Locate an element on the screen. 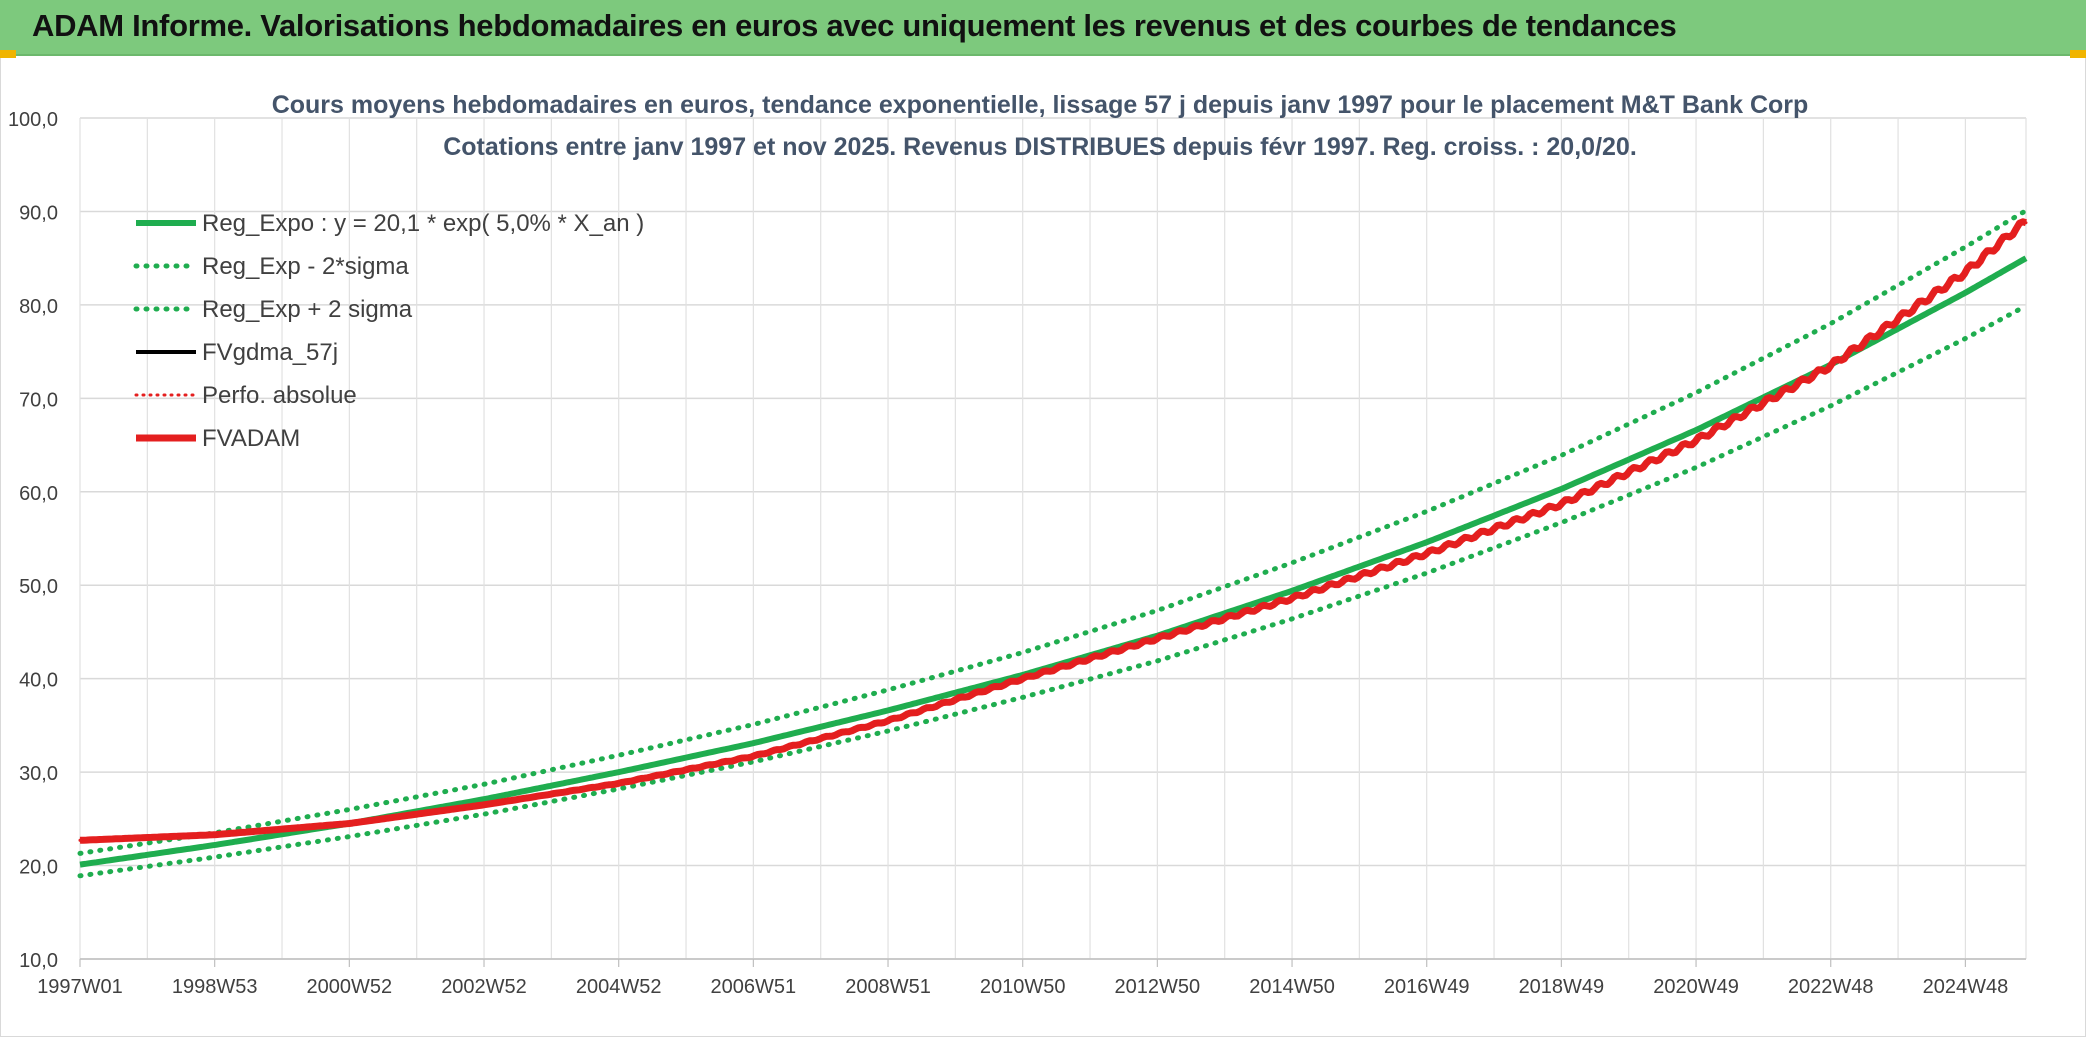 The image size is (2086, 1037). legend-label: Reg_Exp - 2*sigma is located at coordinates (305, 266).